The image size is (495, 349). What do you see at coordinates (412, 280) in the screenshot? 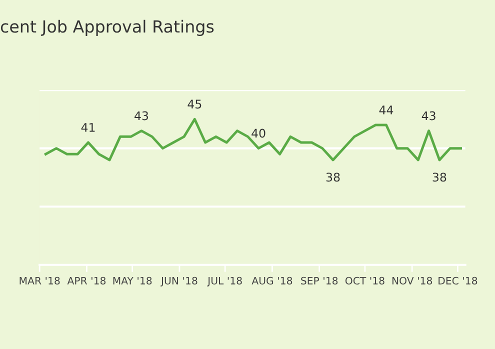
I see `x-tick-label: NOV '18` at bounding box center [412, 280].